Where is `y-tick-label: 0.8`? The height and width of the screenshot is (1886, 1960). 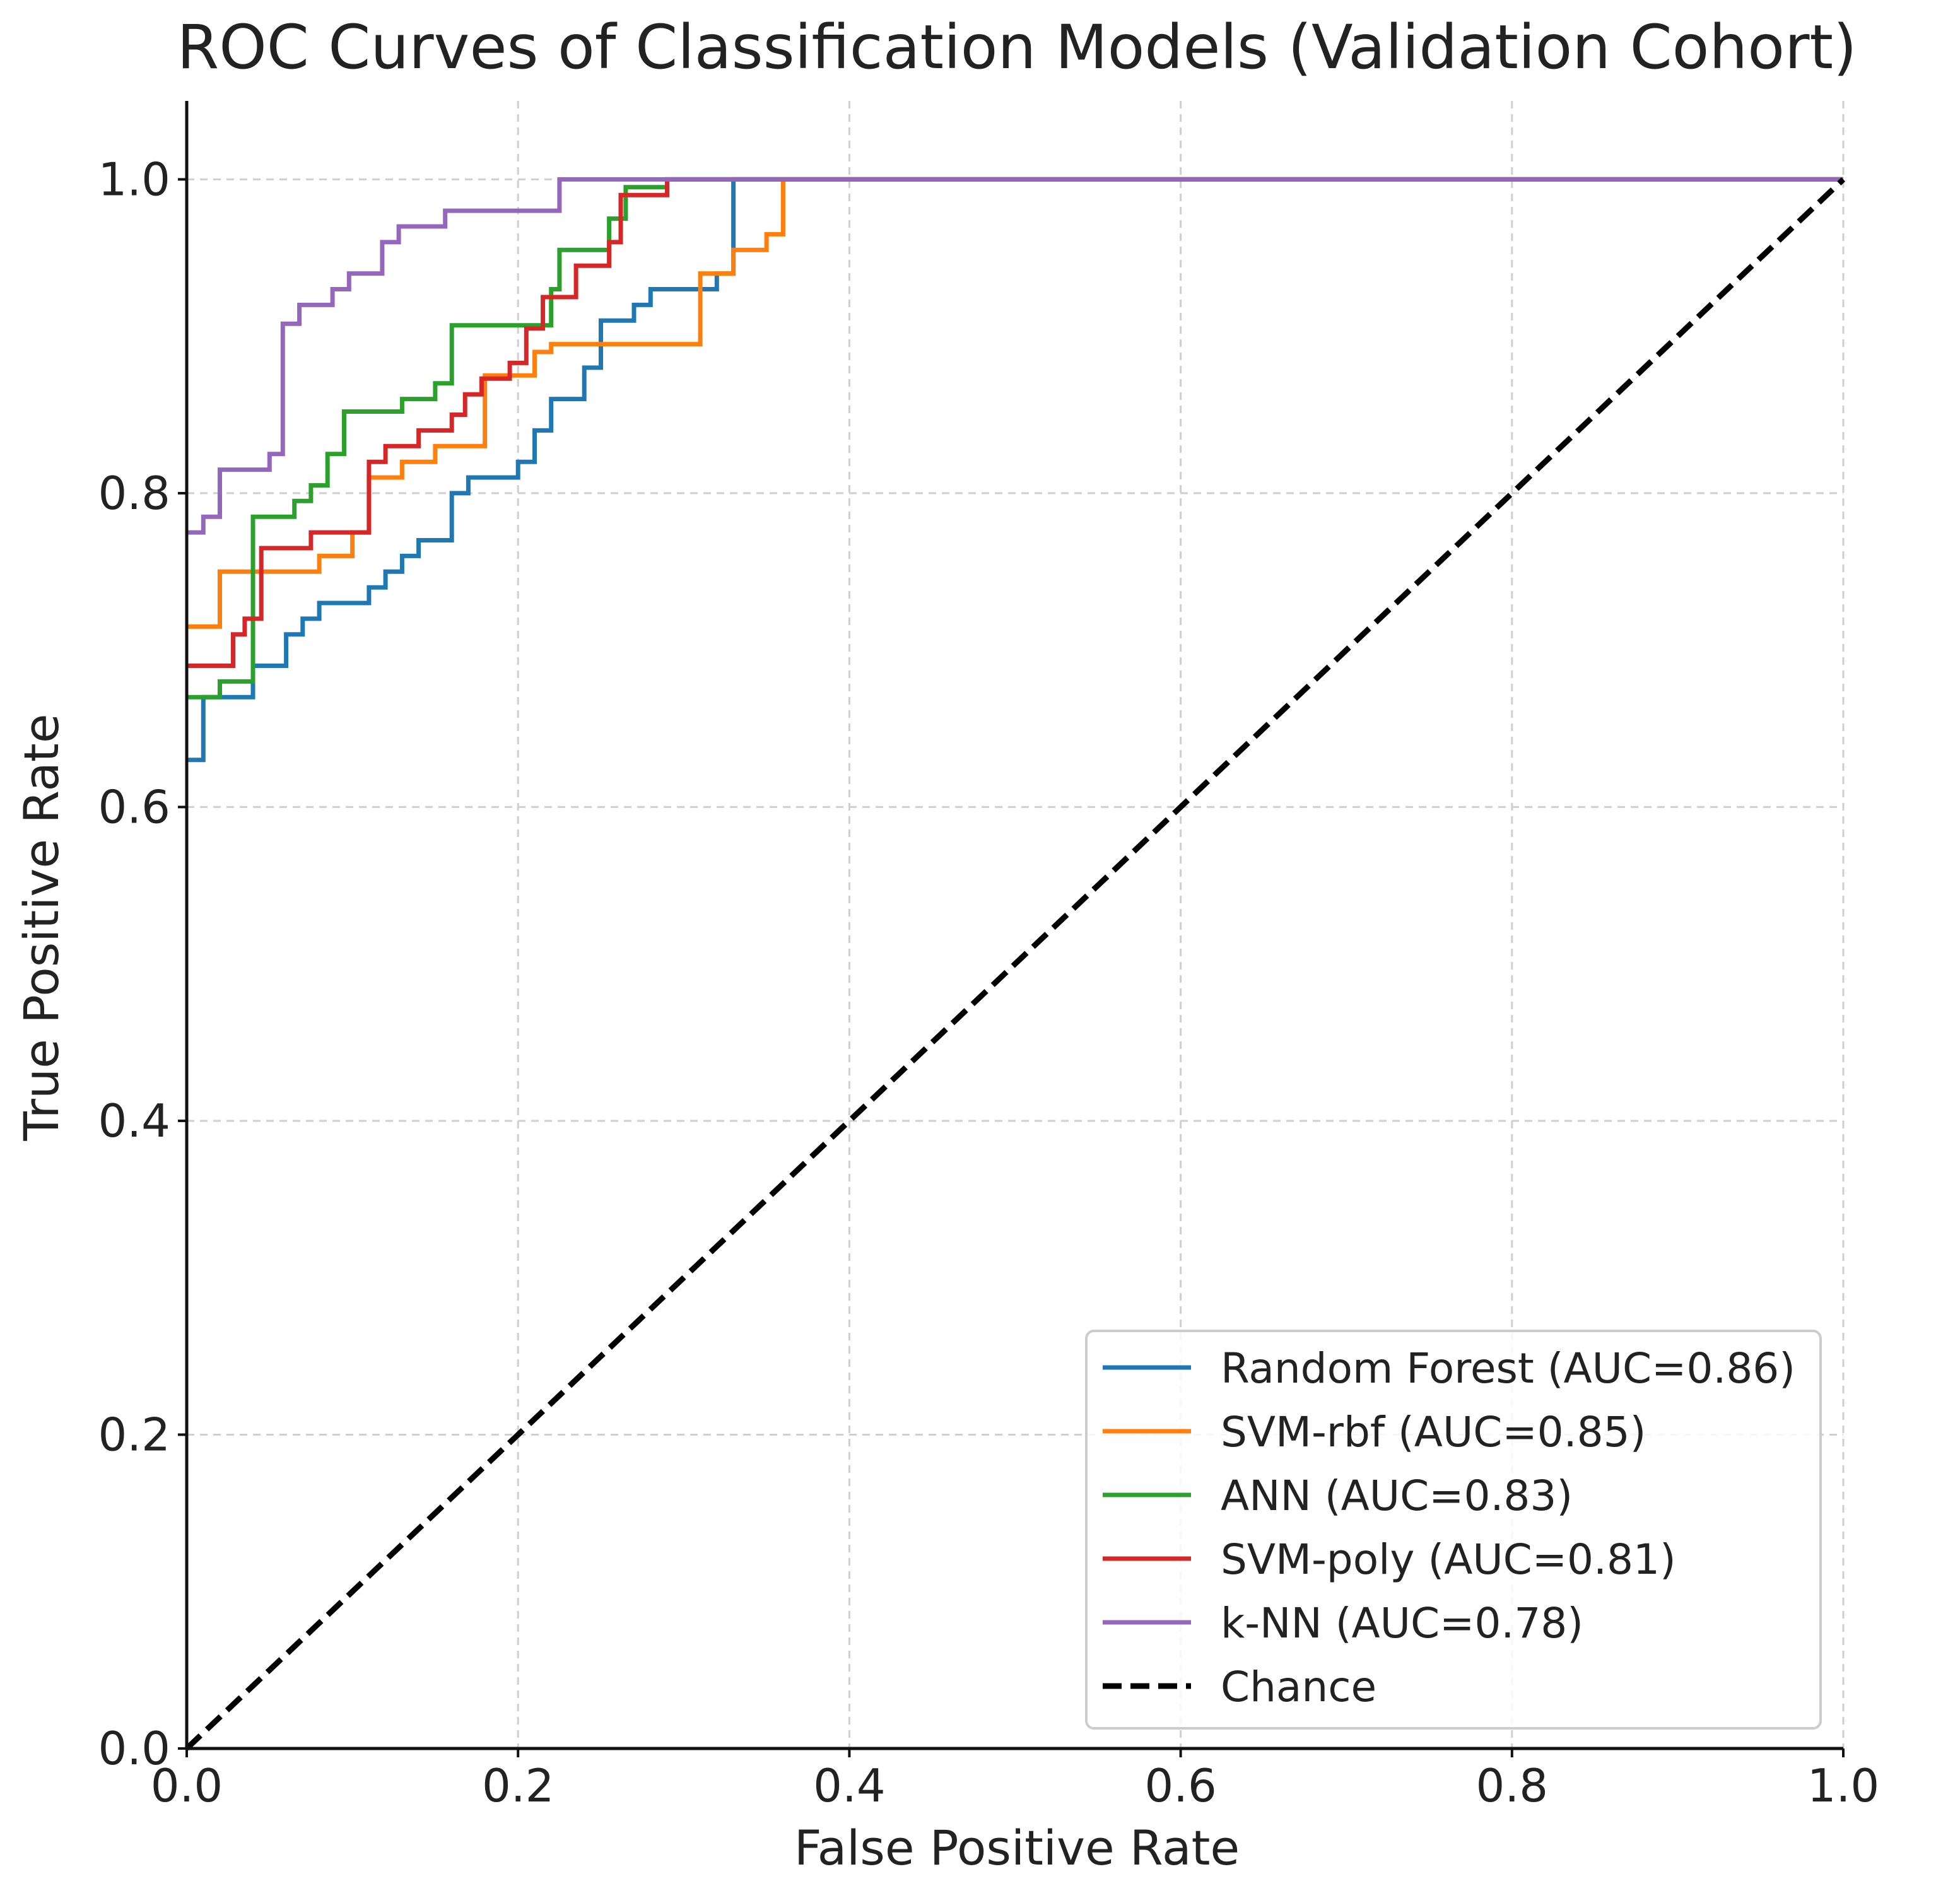
y-tick-label: 0.8 is located at coordinates (134, 493).